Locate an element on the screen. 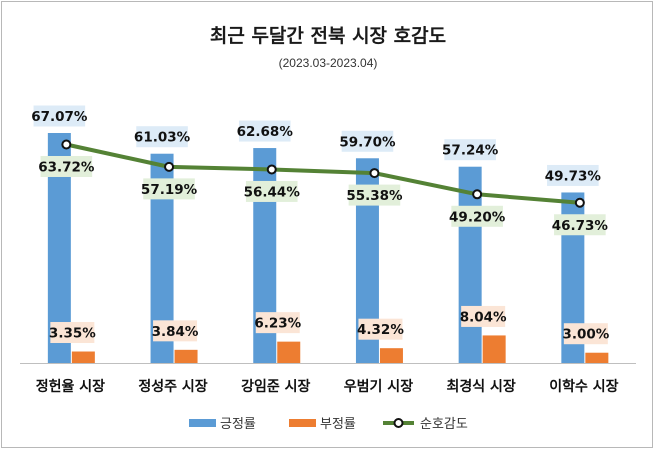 The height and width of the screenshot is (451, 656). label-net-2-text: 56.44% is located at coordinates (272, 192).